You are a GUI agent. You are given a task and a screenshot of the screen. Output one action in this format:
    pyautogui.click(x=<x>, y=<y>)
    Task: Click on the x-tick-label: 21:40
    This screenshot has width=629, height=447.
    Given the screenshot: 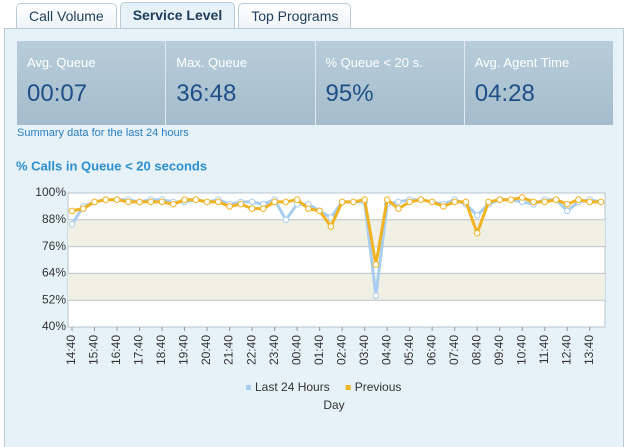 What is the action you would take?
    pyautogui.click(x=229, y=350)
    